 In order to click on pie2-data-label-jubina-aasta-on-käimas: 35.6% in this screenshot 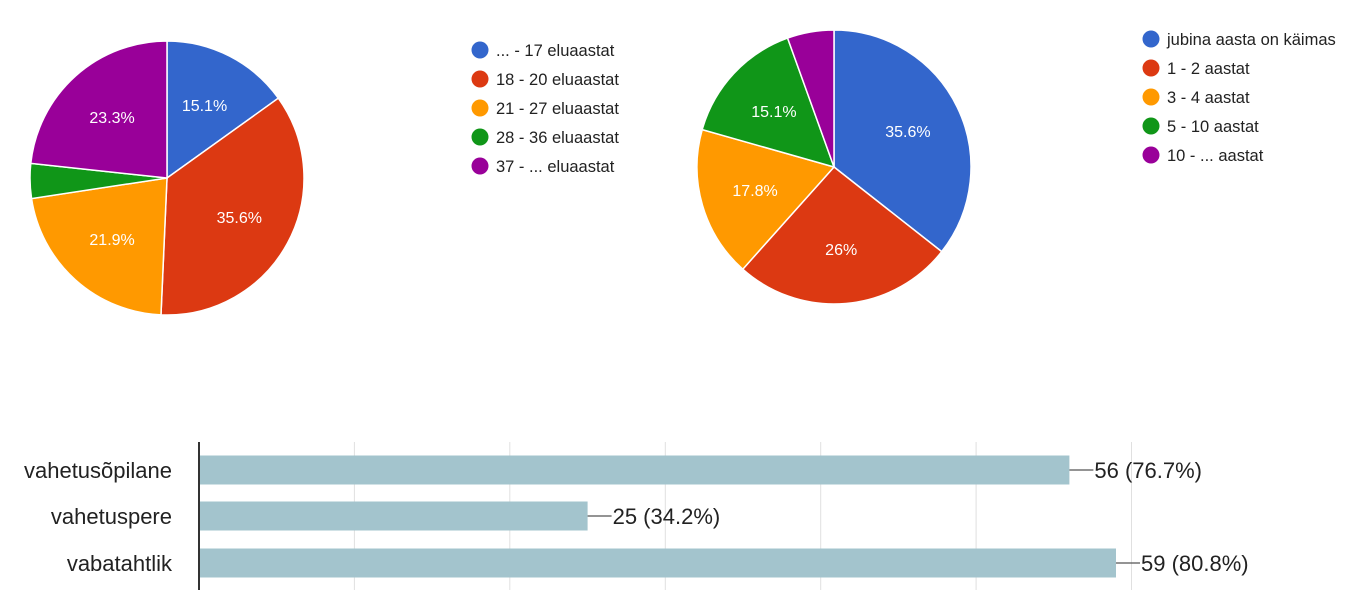, I will do `click(907, 132)`.